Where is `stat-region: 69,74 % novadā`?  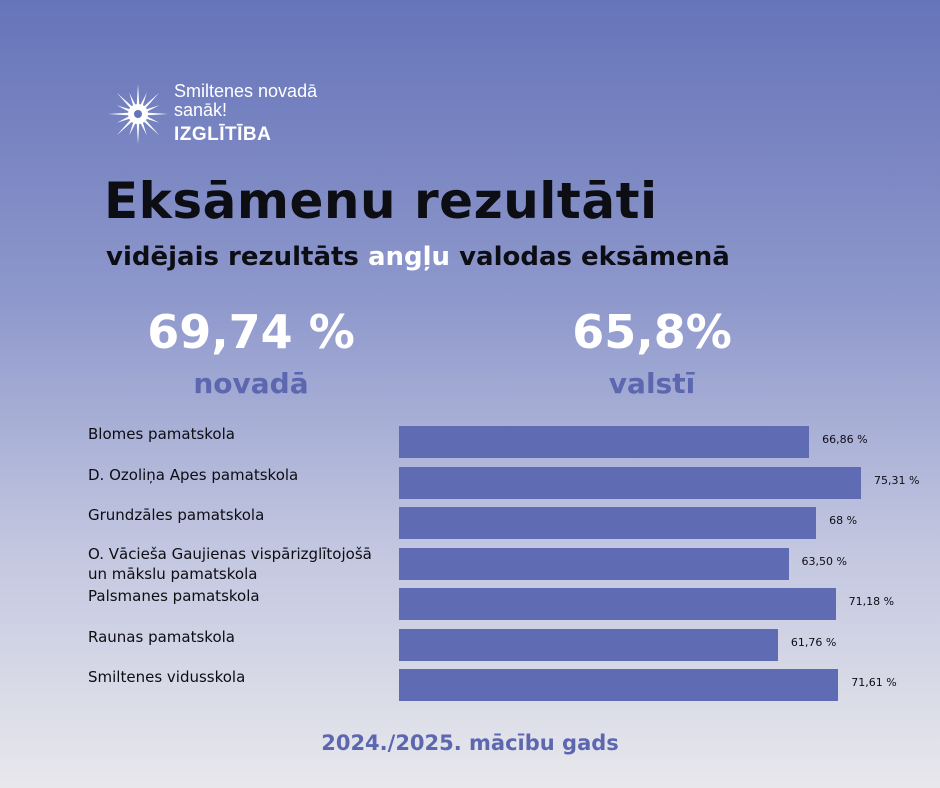
stat-region: 69,74 % novadā is located at coordinates (251, 352).